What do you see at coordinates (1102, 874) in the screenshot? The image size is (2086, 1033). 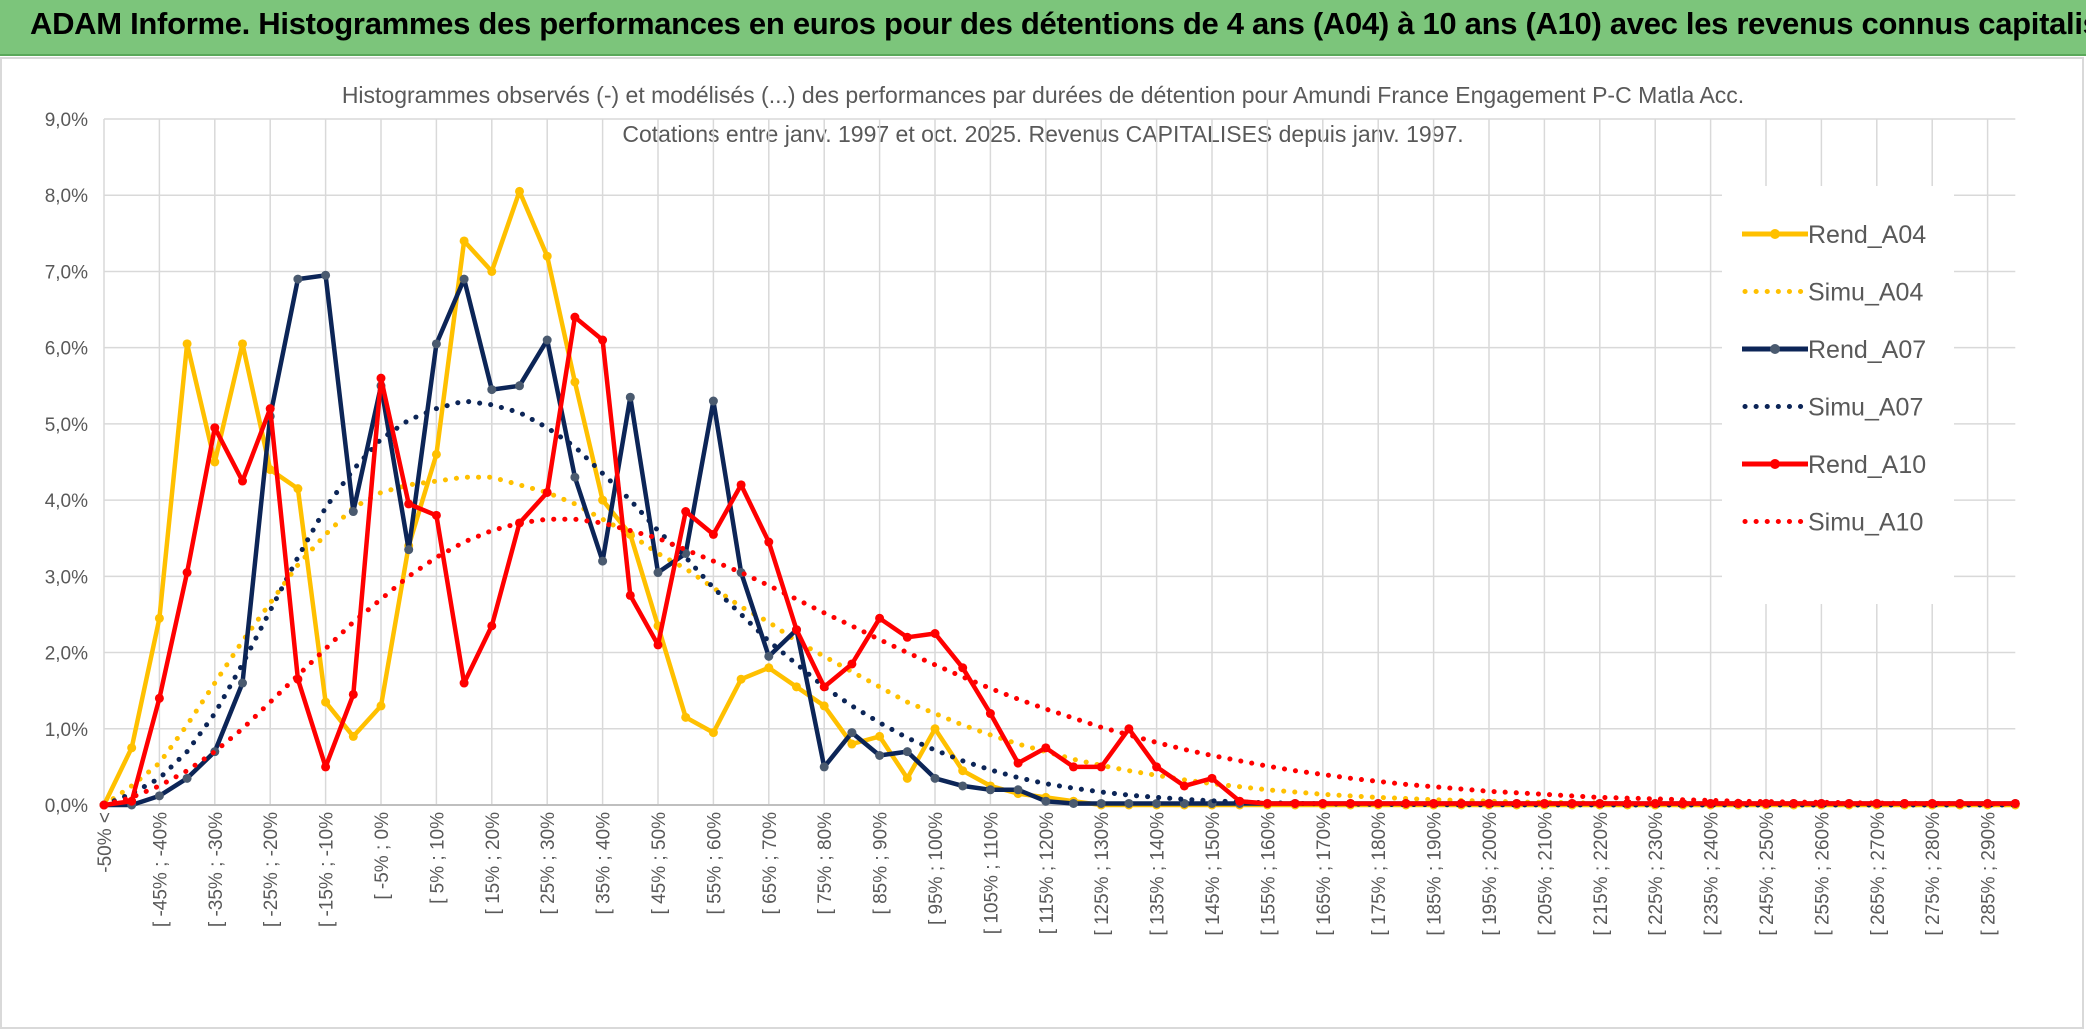 I see `x-tick-label: [ 125% ; 130%` at bounding box center [1102, 874].